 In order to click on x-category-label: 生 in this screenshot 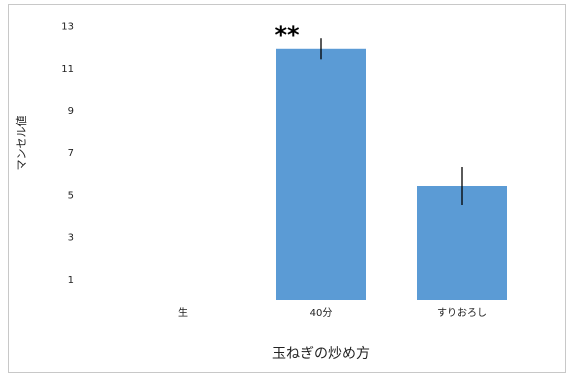, I will do `click(183, 312)`.